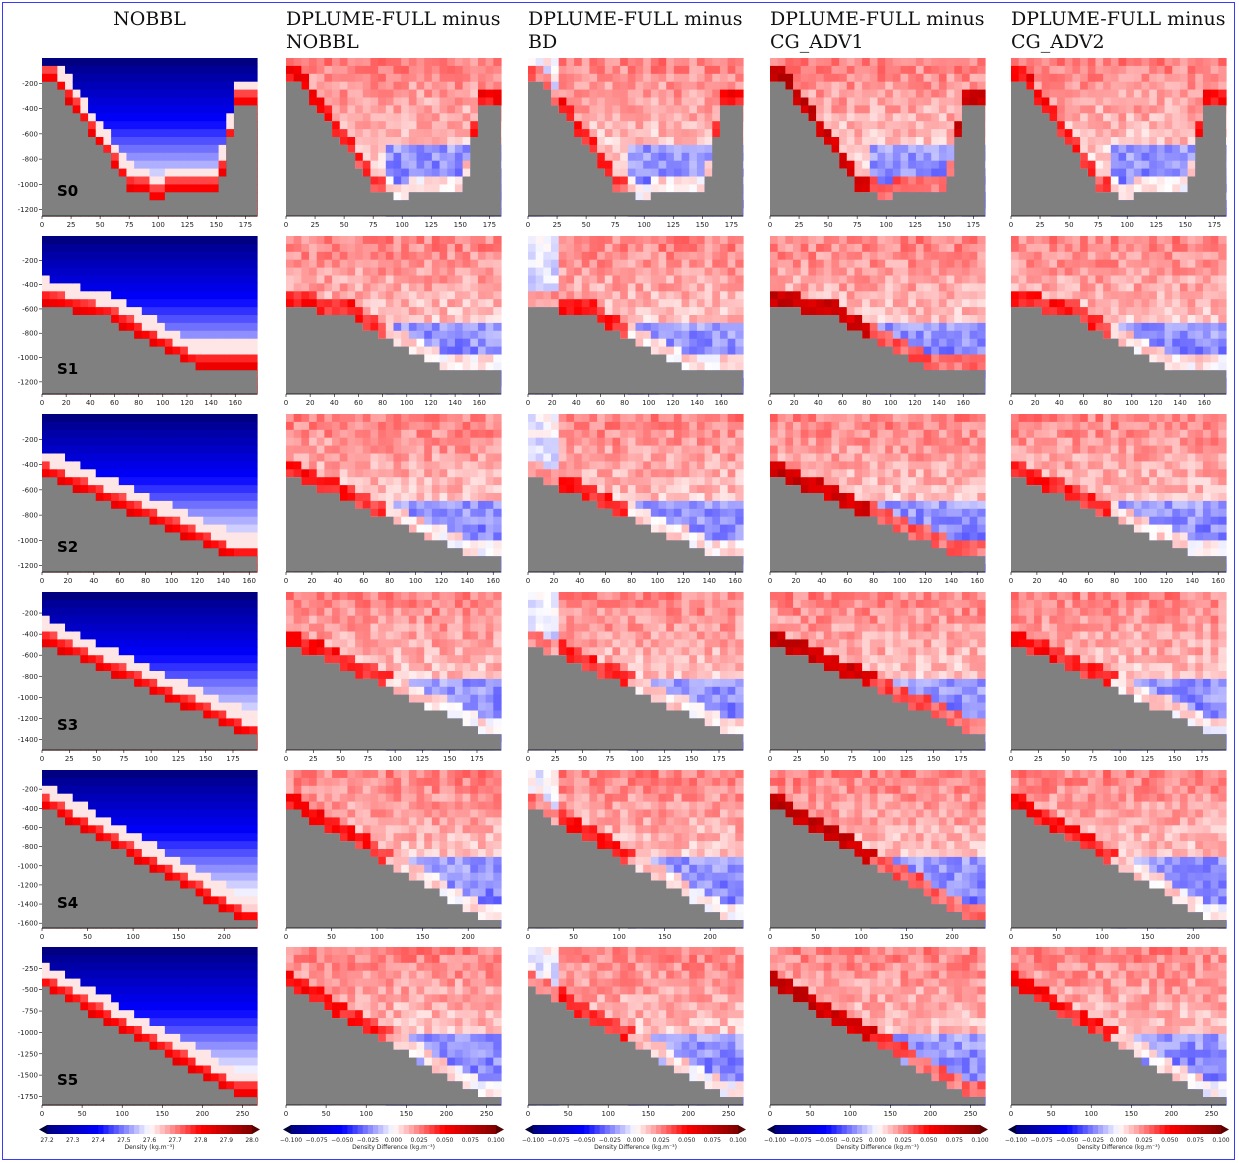 This screenshot has height=1163, width=1239. What do you see at coordinates (67, 191) in the screenshot?
I see `section-label-S0: S0` at bounding box center [67, 191].